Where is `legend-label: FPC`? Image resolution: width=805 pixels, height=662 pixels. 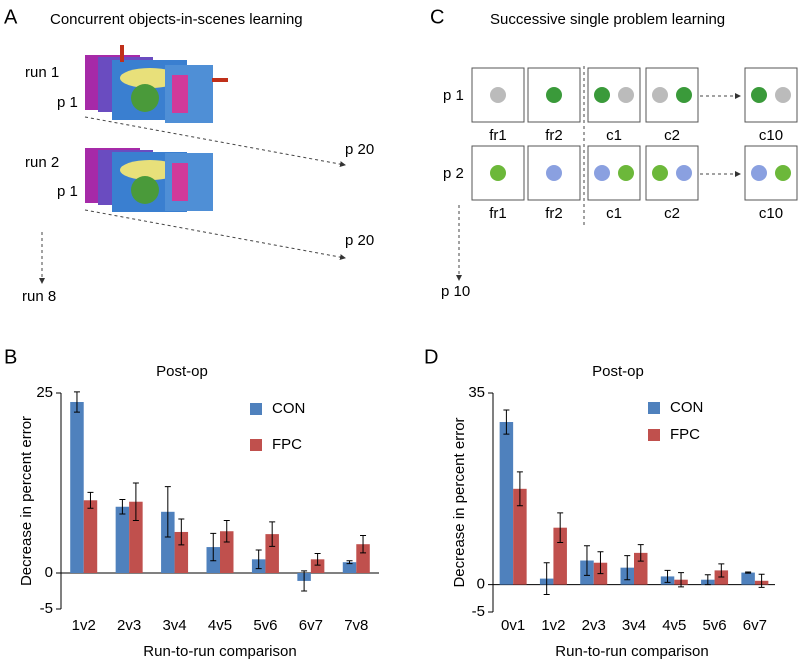 legend-label: FPC is located at coordinates (685, 434).